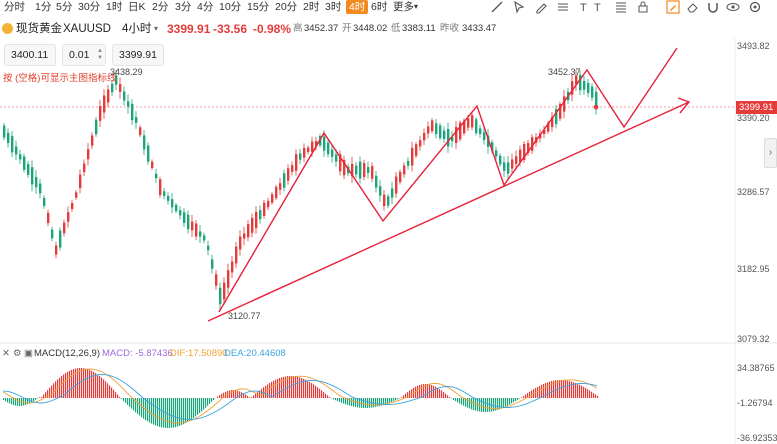  Describe the element at coordinates (357, 7) in the screenshot. I see `tf-4h: 4时` at that location.